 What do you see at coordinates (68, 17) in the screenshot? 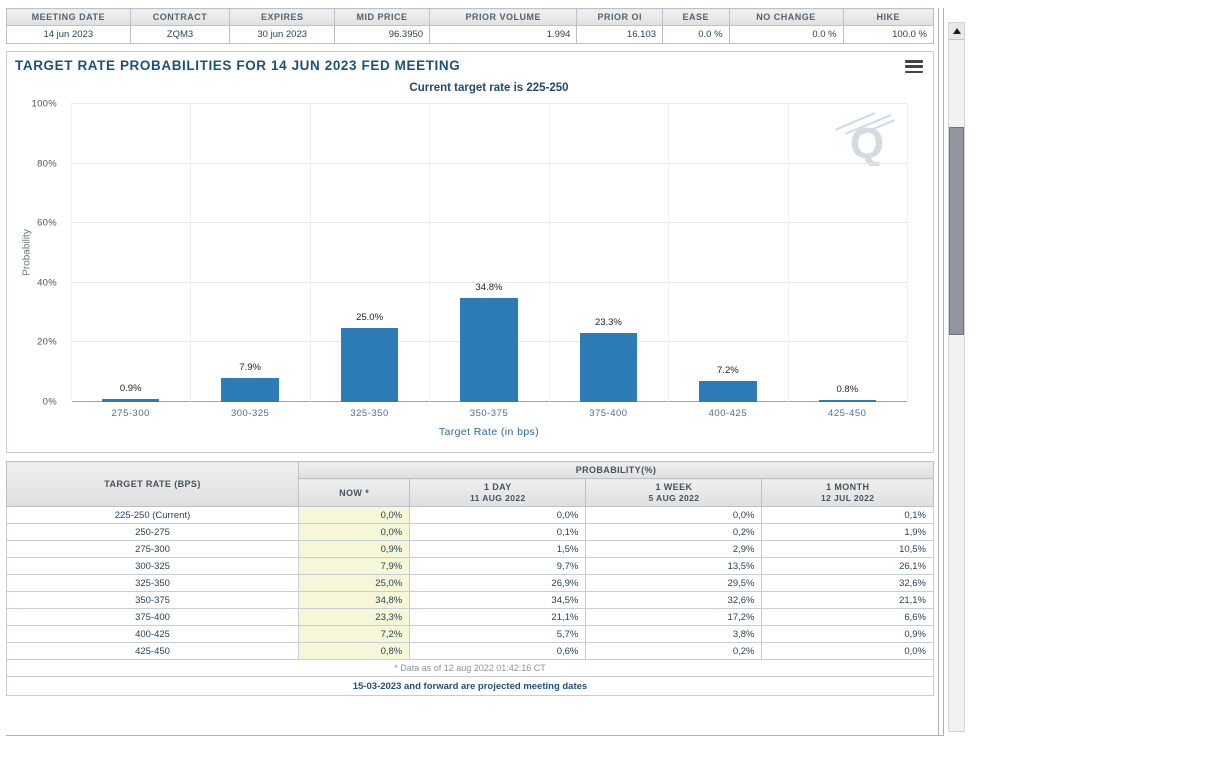
I see `quote-header-cell: MEETING DATE` at bounding box center [68, 17].